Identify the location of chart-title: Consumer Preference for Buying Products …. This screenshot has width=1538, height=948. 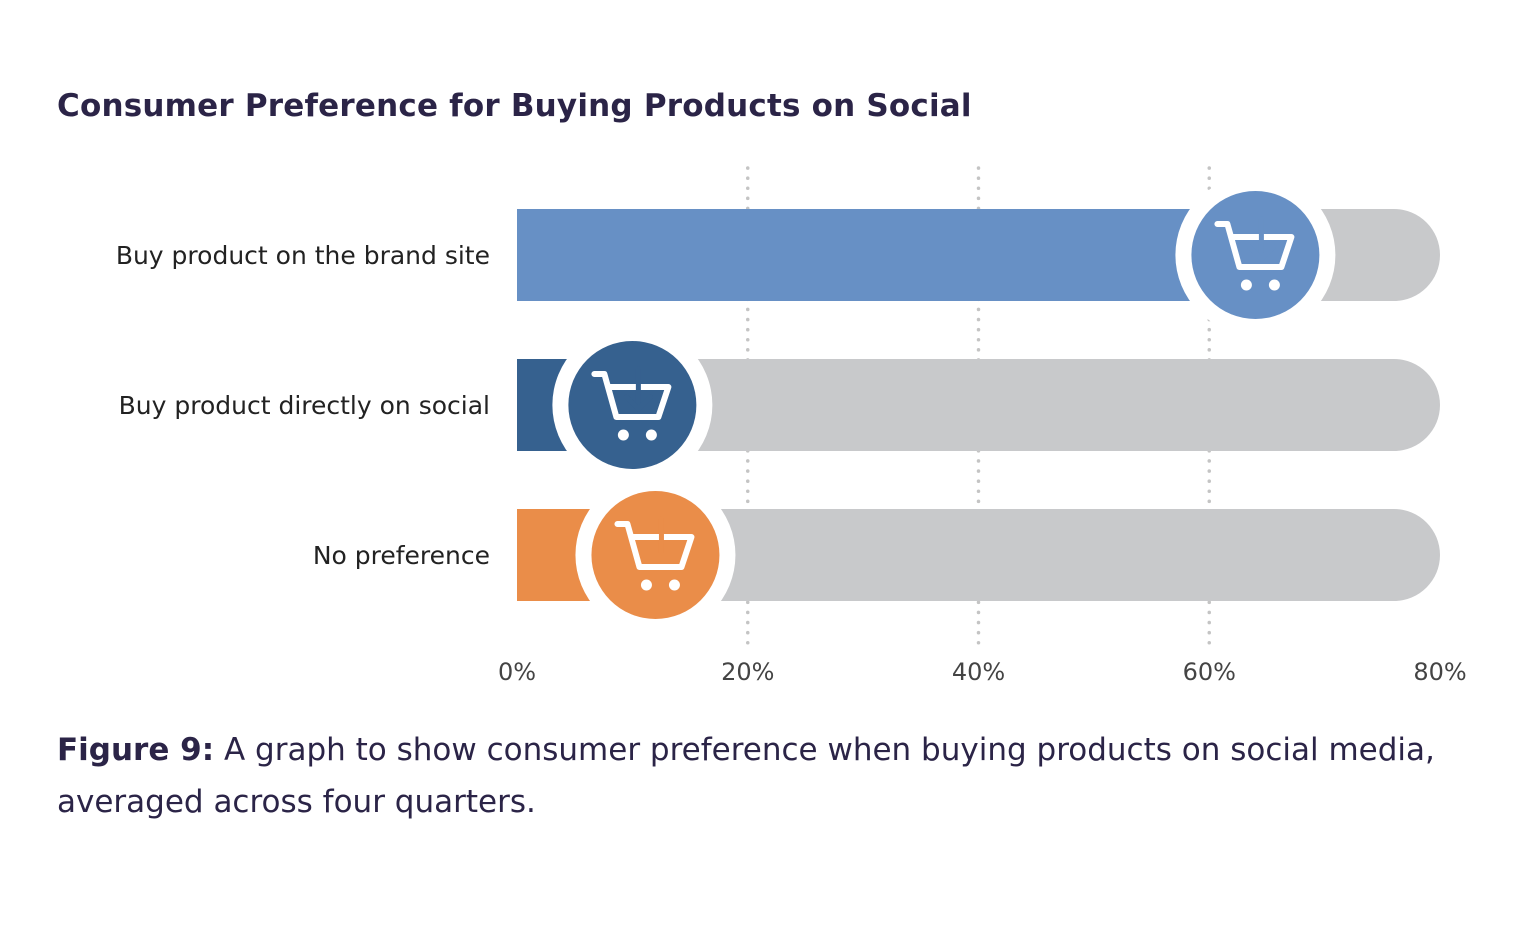
(514, 106).